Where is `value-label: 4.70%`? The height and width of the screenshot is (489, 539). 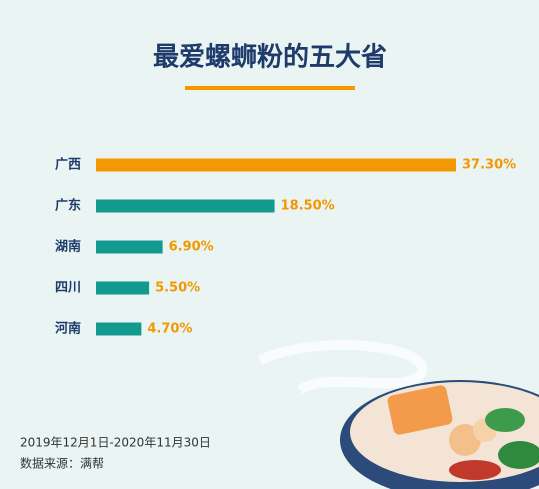
value-label: 4.70% is located at coordinates (169, 329).